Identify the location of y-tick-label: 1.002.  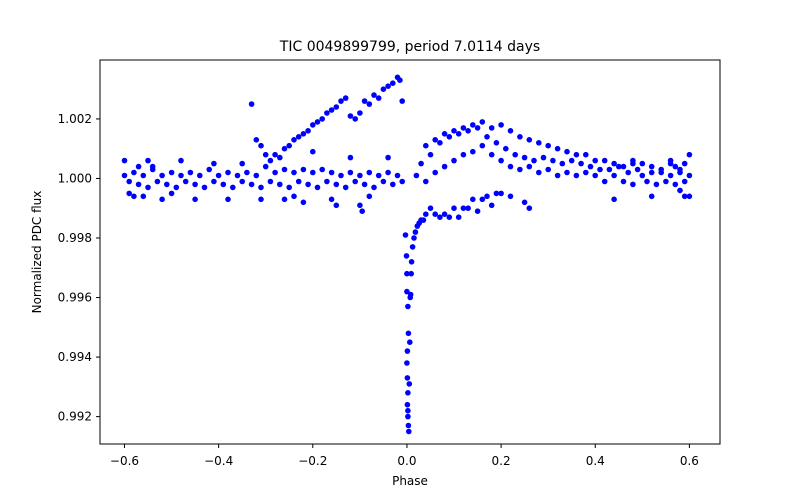
(75, 119).